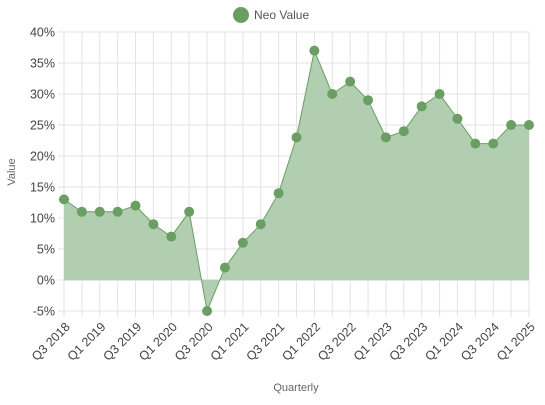  Describe the element at coordinates (266, 342) in the screenshot. I see `x-tick-label: Q3 2021` at that location.